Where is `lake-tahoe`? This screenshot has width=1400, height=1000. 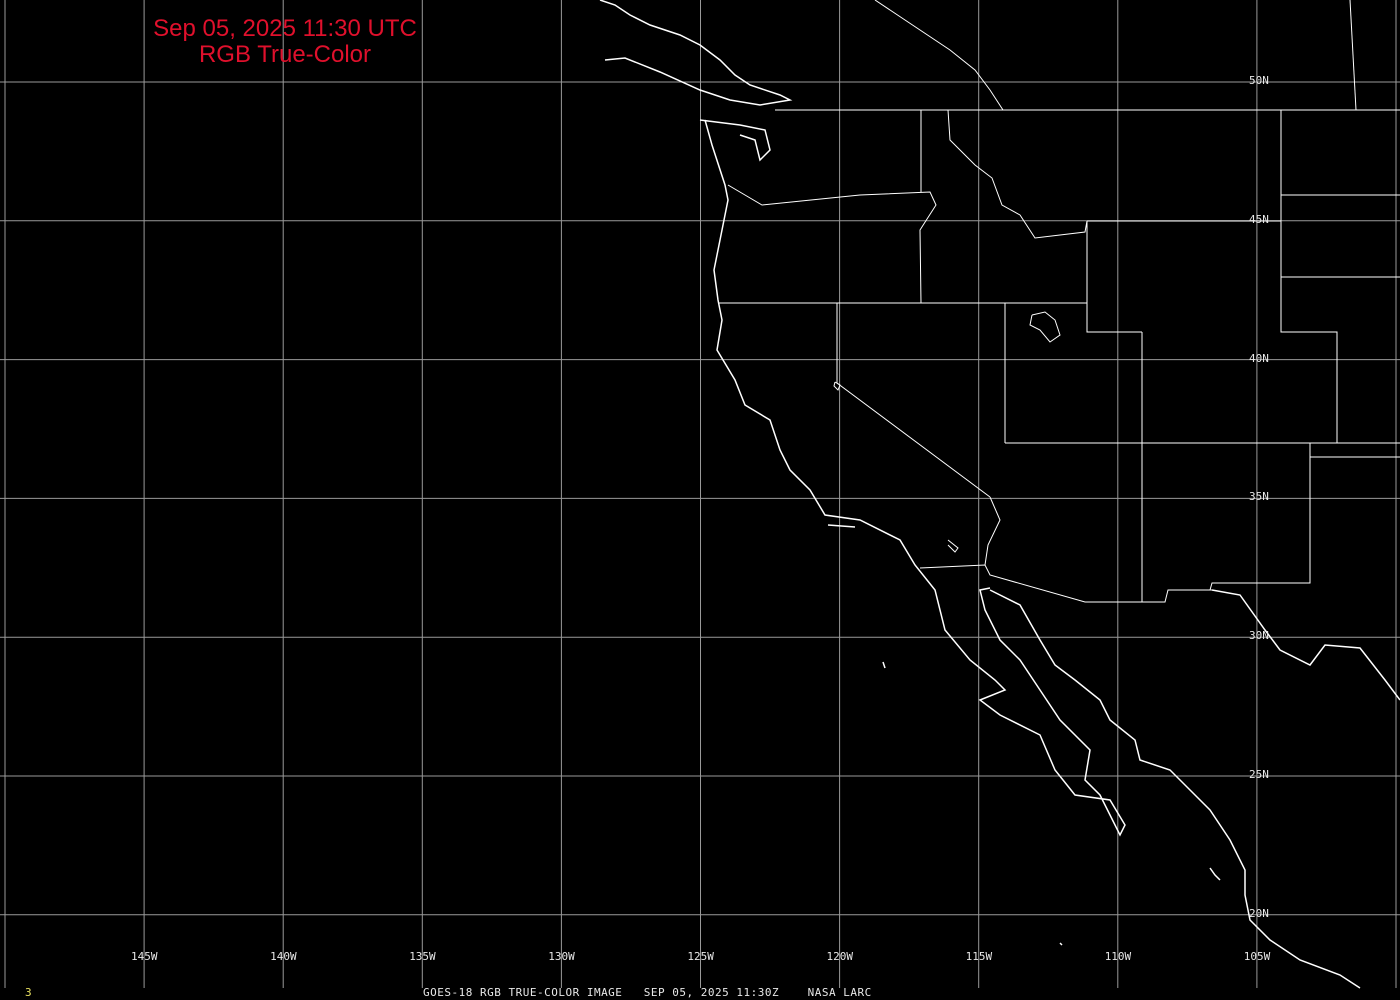
lake-tahoe is located at coordinates (837, 386).